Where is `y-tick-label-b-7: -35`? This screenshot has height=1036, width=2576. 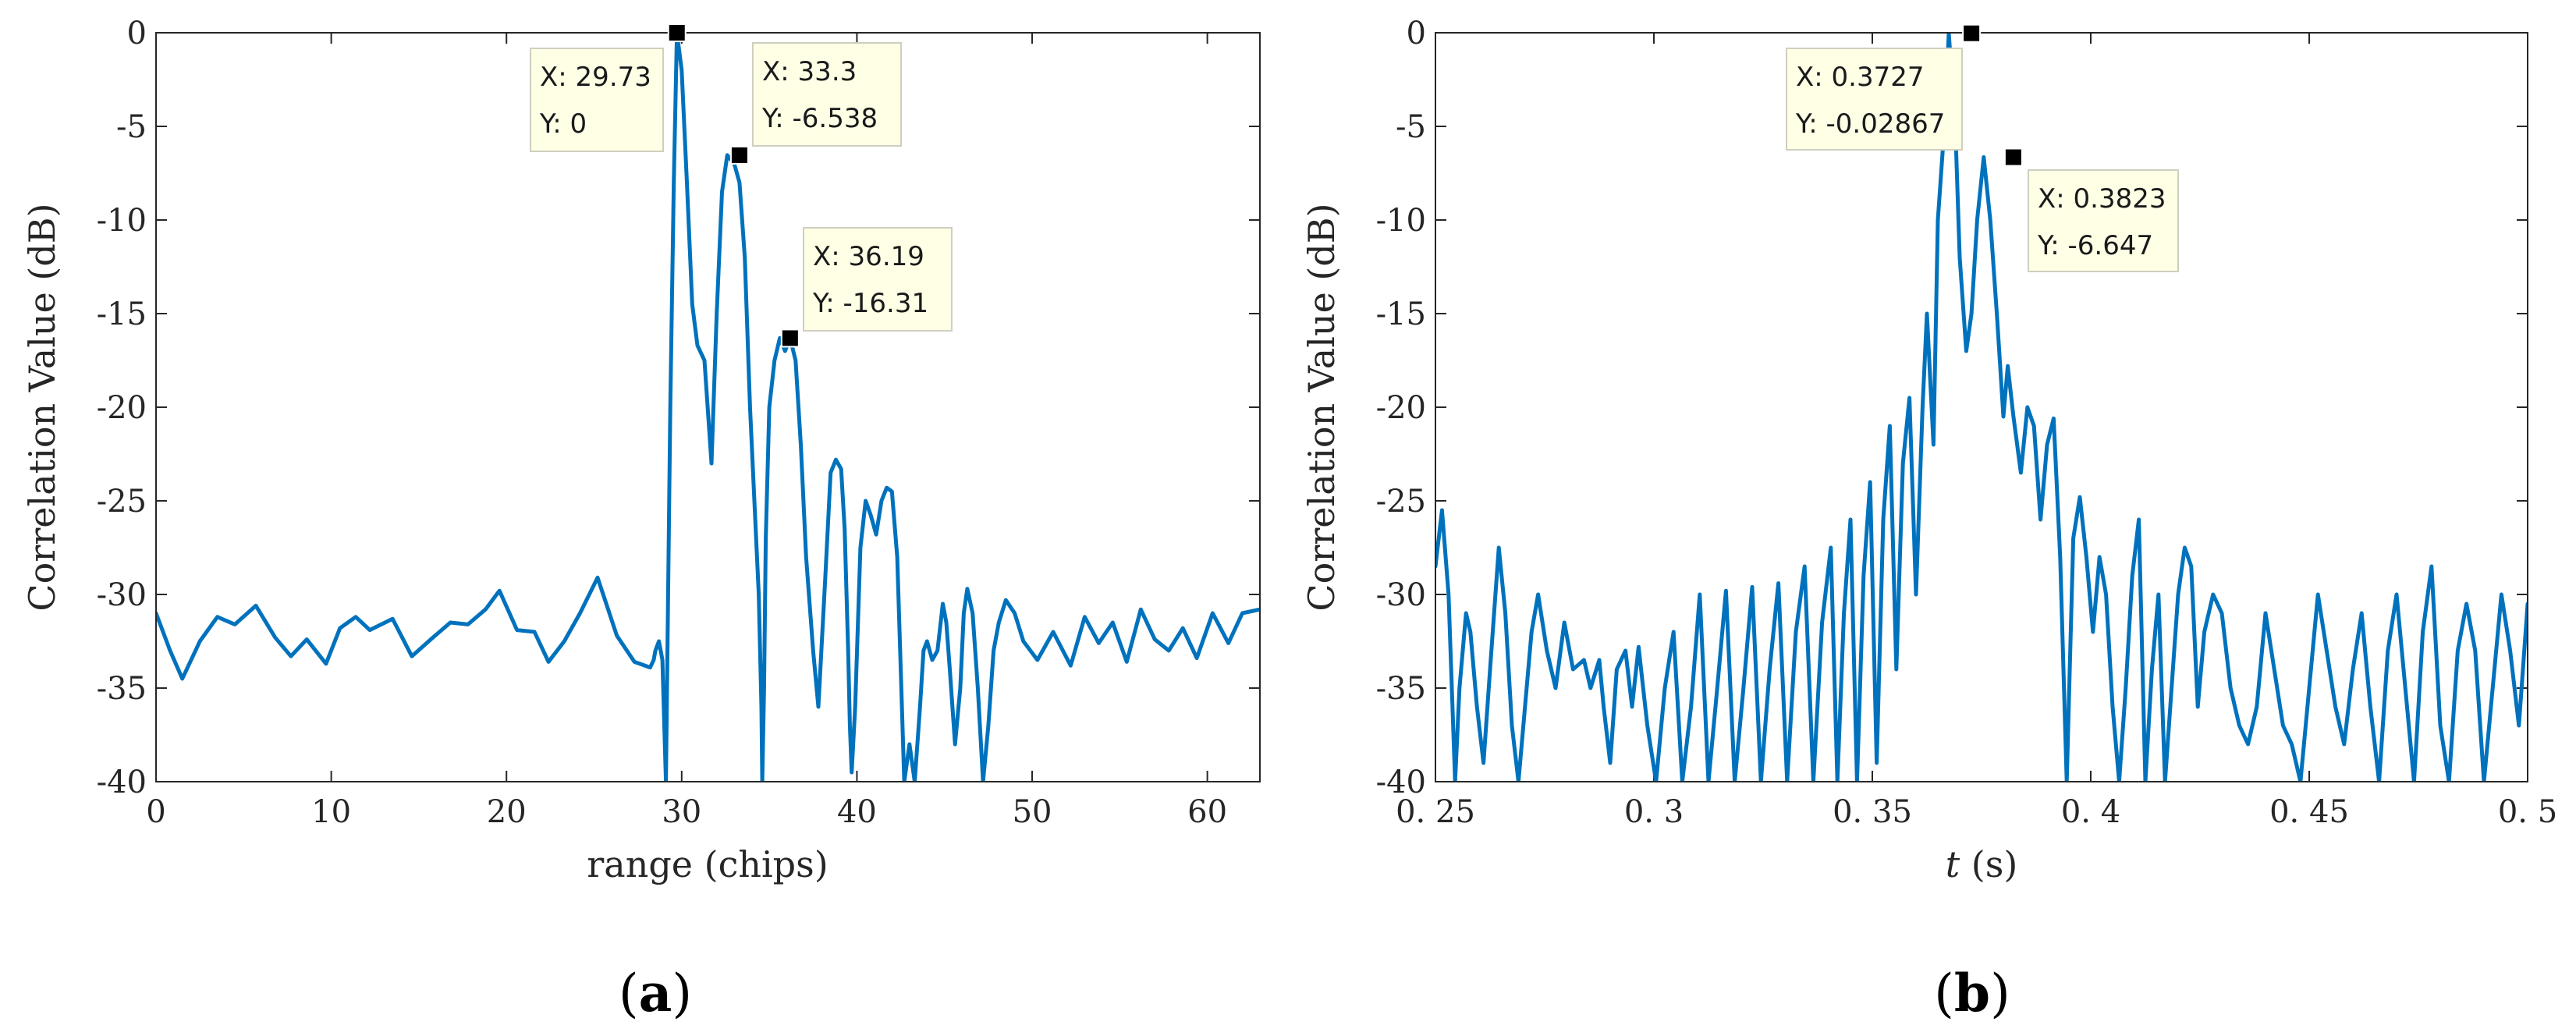 y-tick-label-b-7: -35 is located at coordinates (1401, 689).